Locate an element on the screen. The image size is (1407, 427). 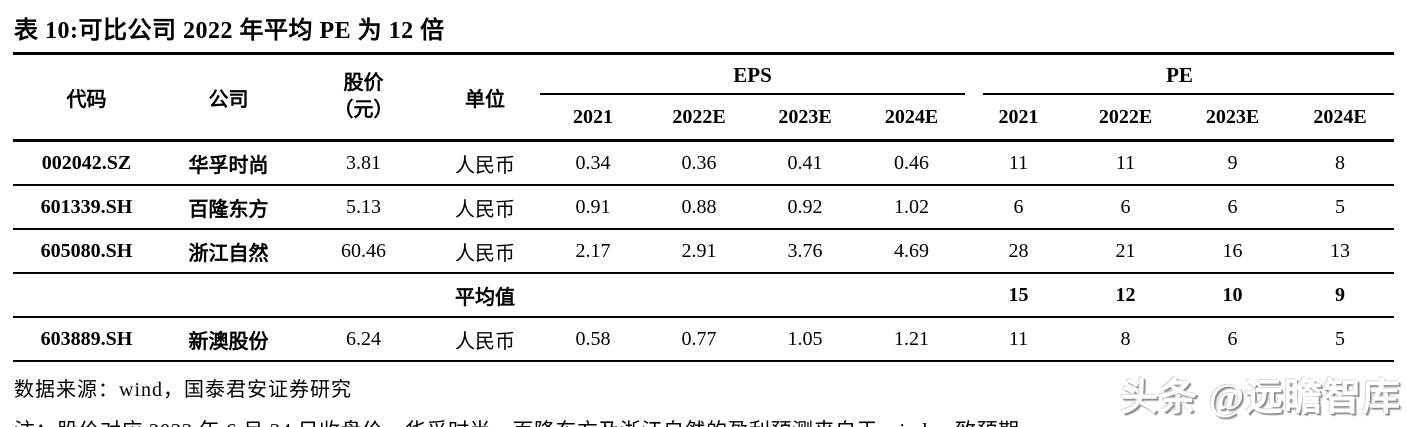
cell-eps-2021: 2.17 is located at coordinates (593, 250).